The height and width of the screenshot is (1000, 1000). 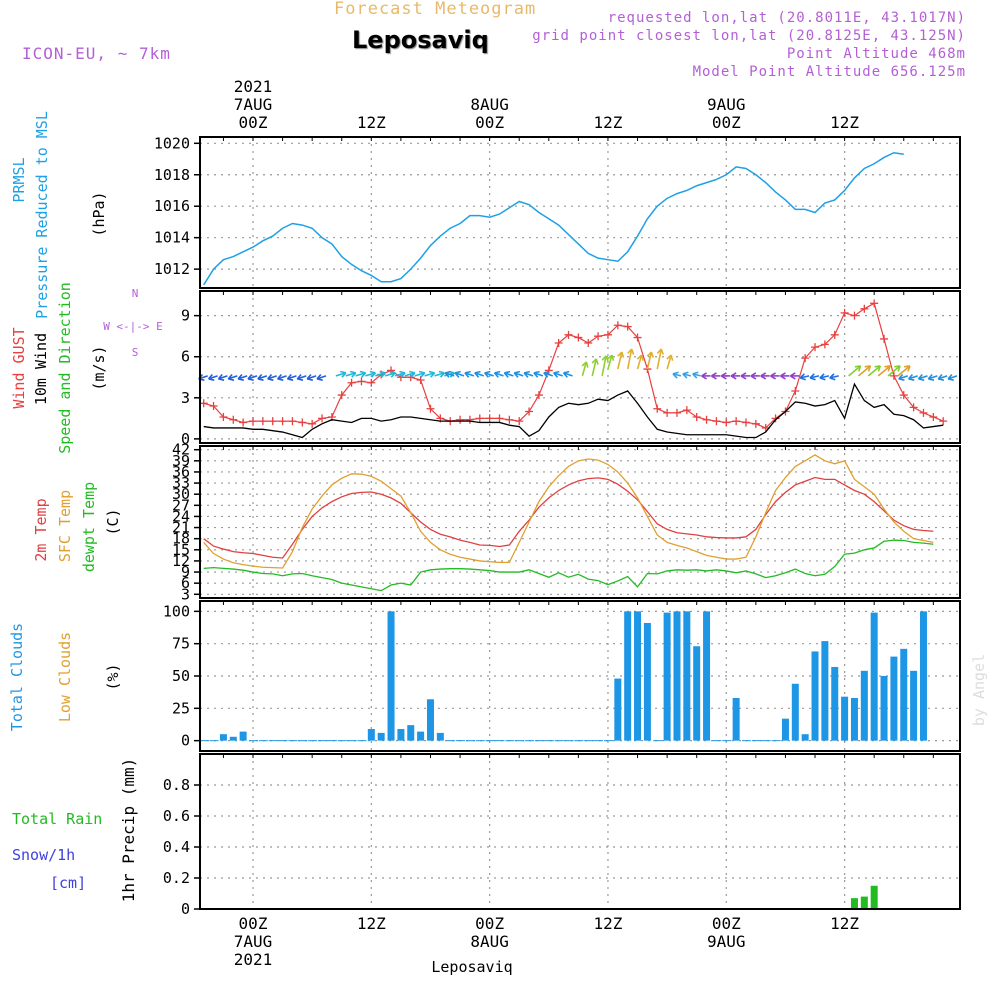 What do you see at coordinates (96, 53) in the screenshot?
I see `model-label: ICON-EU, ~ 7km` at bounding box center [96, 53].